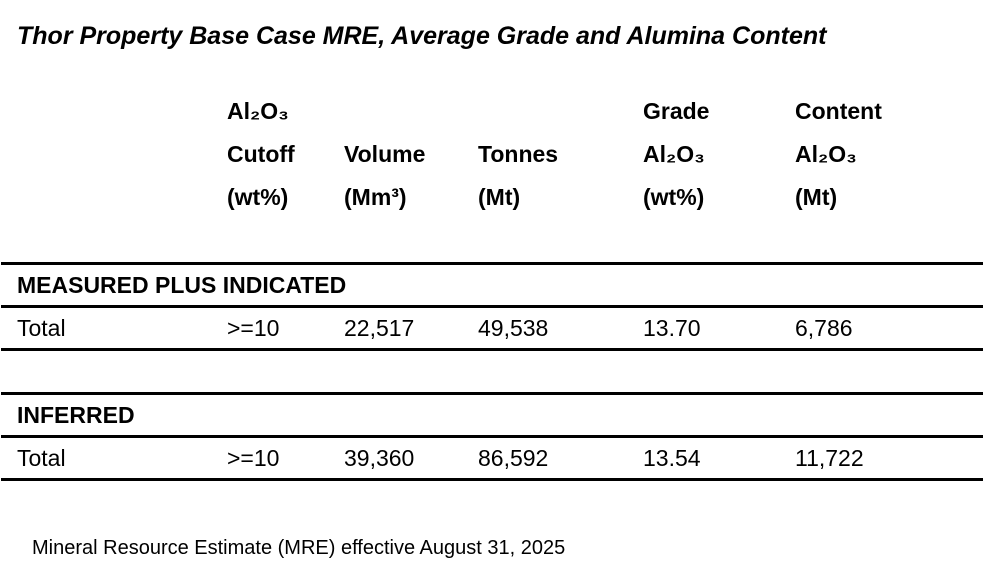  I want to click on spacer-row, so click(492, 241).